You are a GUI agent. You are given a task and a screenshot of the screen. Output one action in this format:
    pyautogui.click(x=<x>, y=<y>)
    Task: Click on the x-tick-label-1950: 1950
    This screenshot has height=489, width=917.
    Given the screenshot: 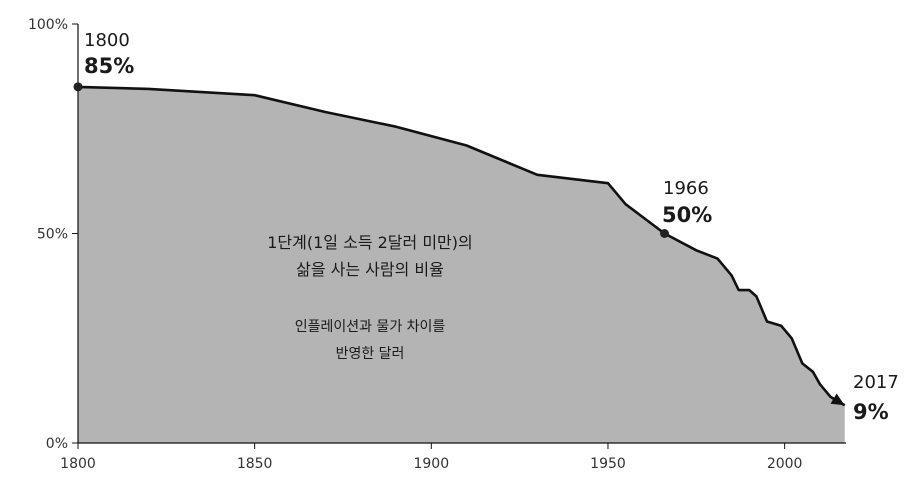 What is the action you would take?
    pyautogui.click(x=608, y=464)
    